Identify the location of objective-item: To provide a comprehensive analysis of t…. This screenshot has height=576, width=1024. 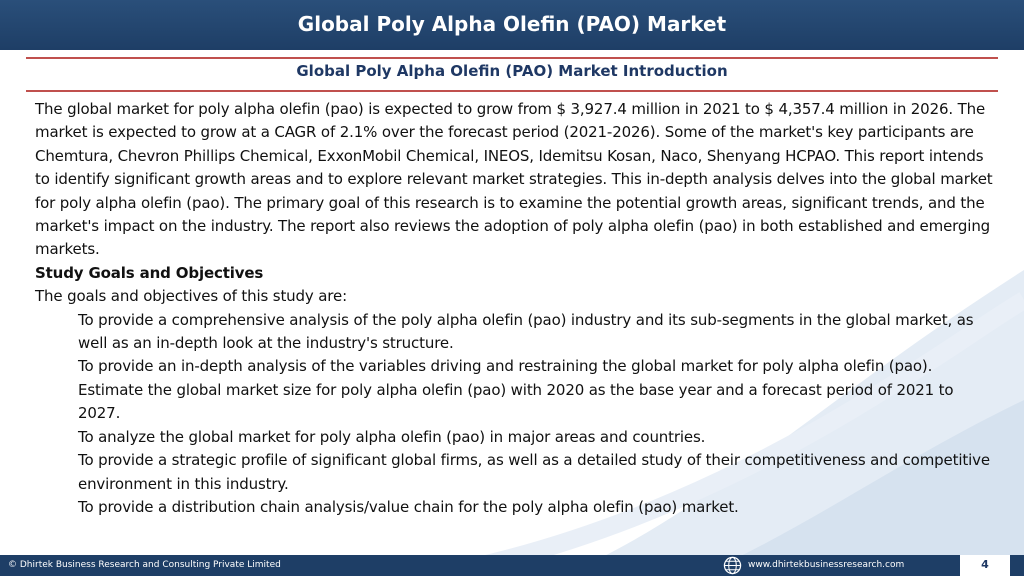
(526, 331).